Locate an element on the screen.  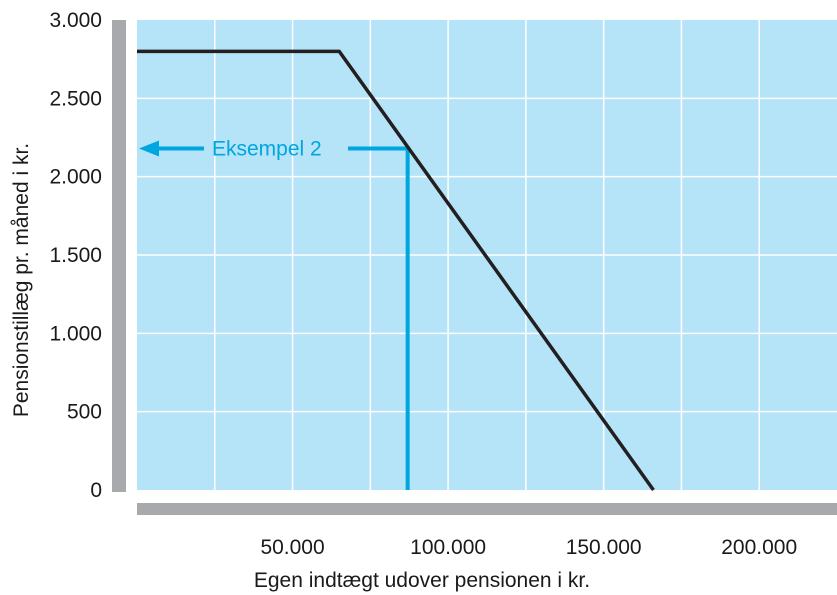
y-tick-label: 3.000 is located at coordinates (75, 20).